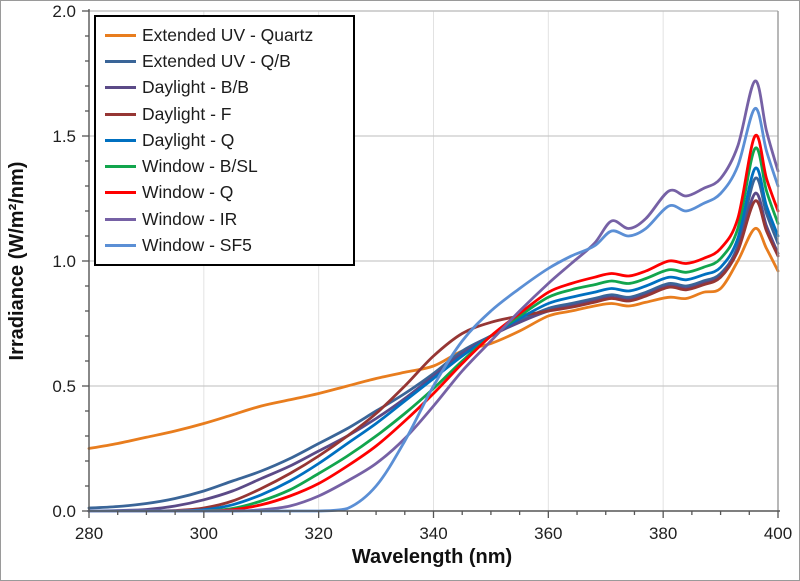 The height and width of the screenshot is (581, 800). Describe the element at coordinates (778, 533) in the screenshot. I see `x-tick-label: 400` at that location.